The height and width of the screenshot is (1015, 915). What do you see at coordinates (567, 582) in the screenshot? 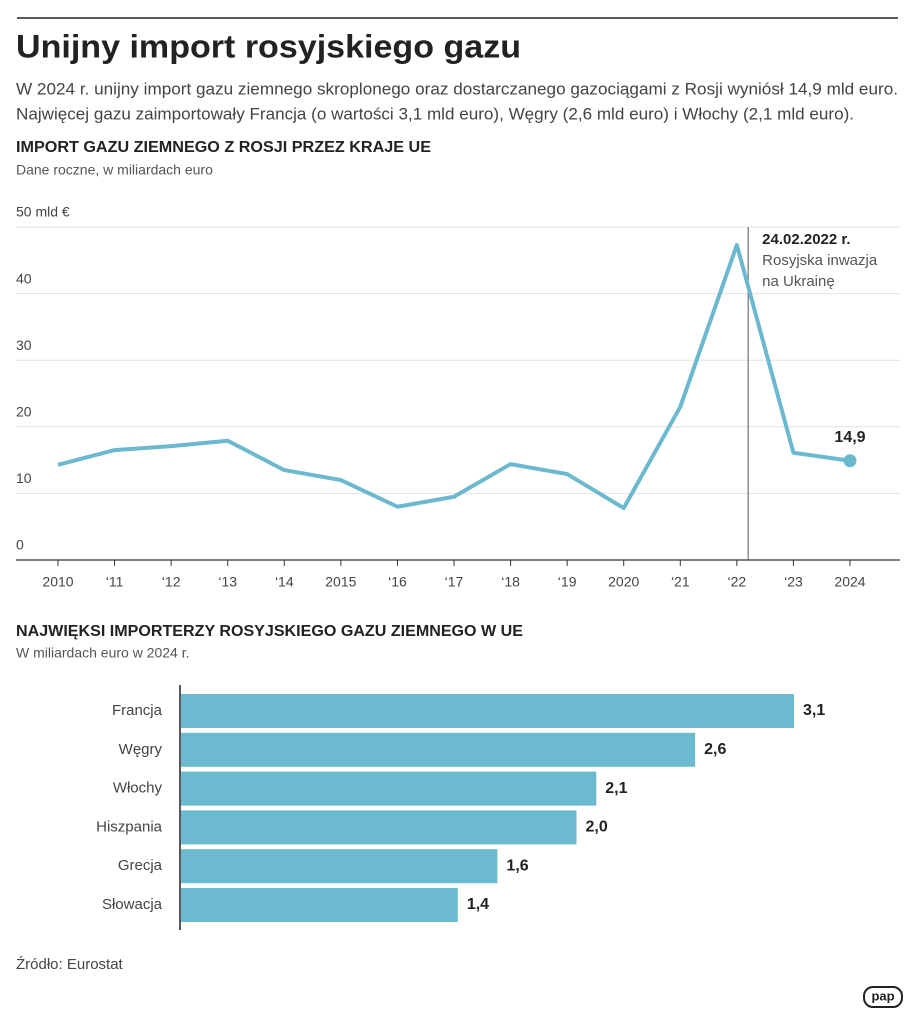
I see `x-tick-label: ‘19` at bounding box center [567, 582].